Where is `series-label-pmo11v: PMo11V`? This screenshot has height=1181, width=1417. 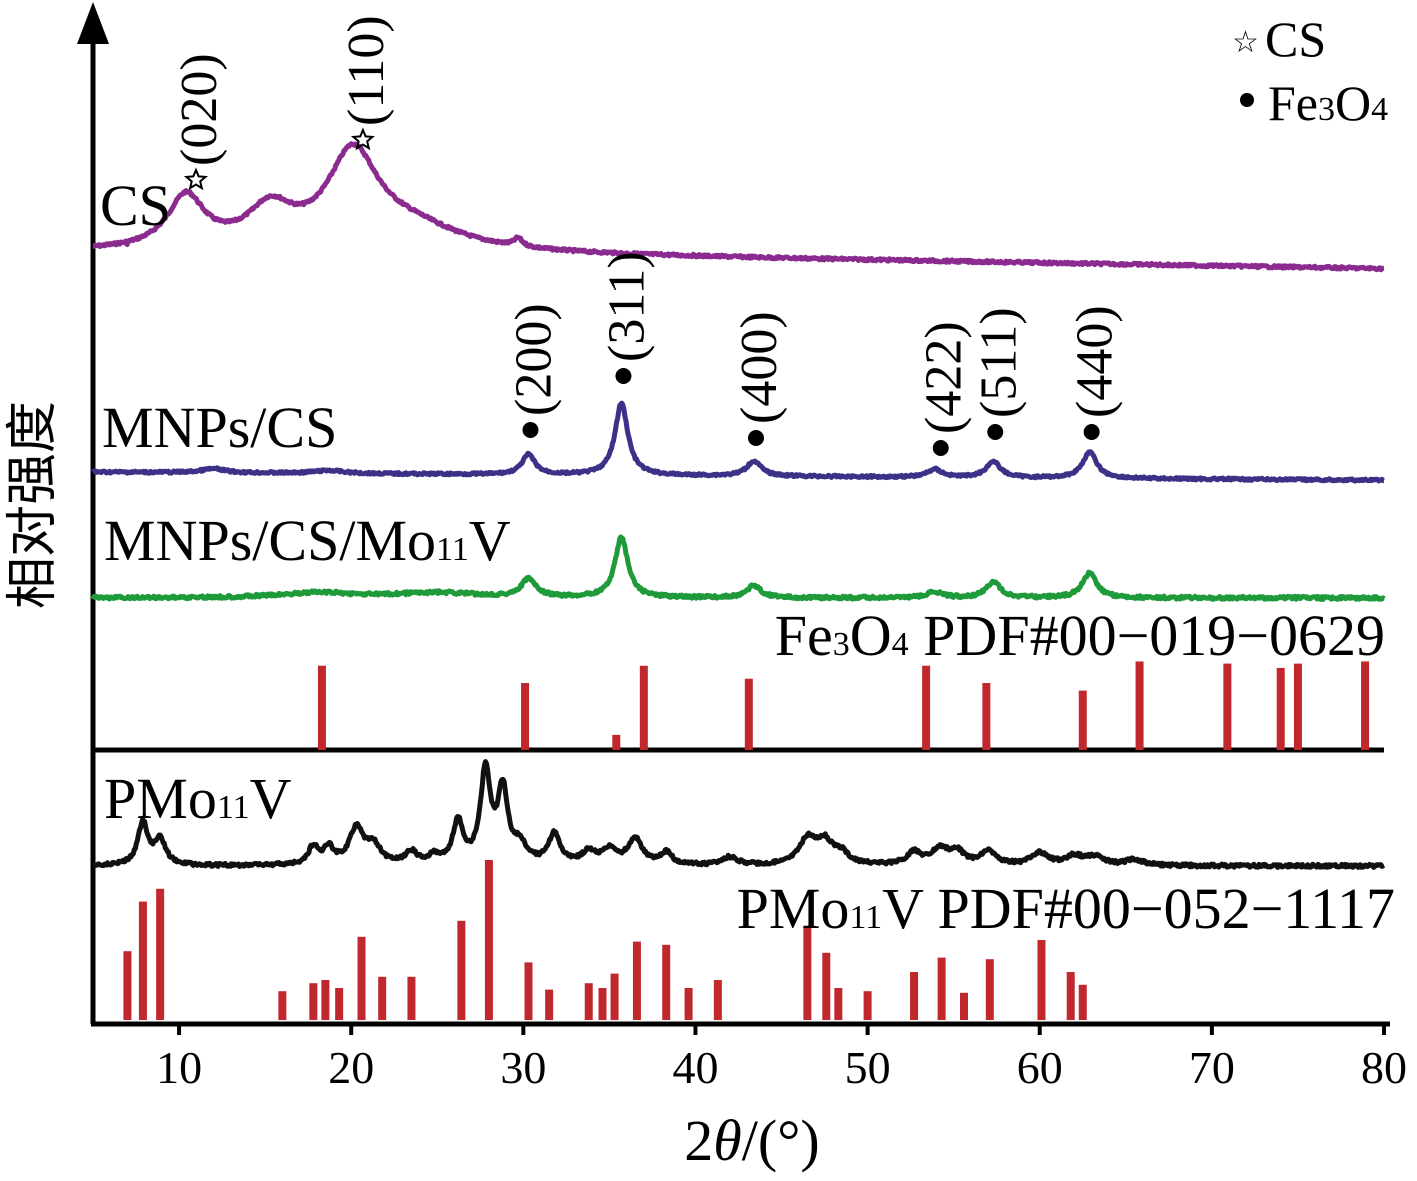 series-label-pmo11v: PMo11V is located at coordinates (198, 798).